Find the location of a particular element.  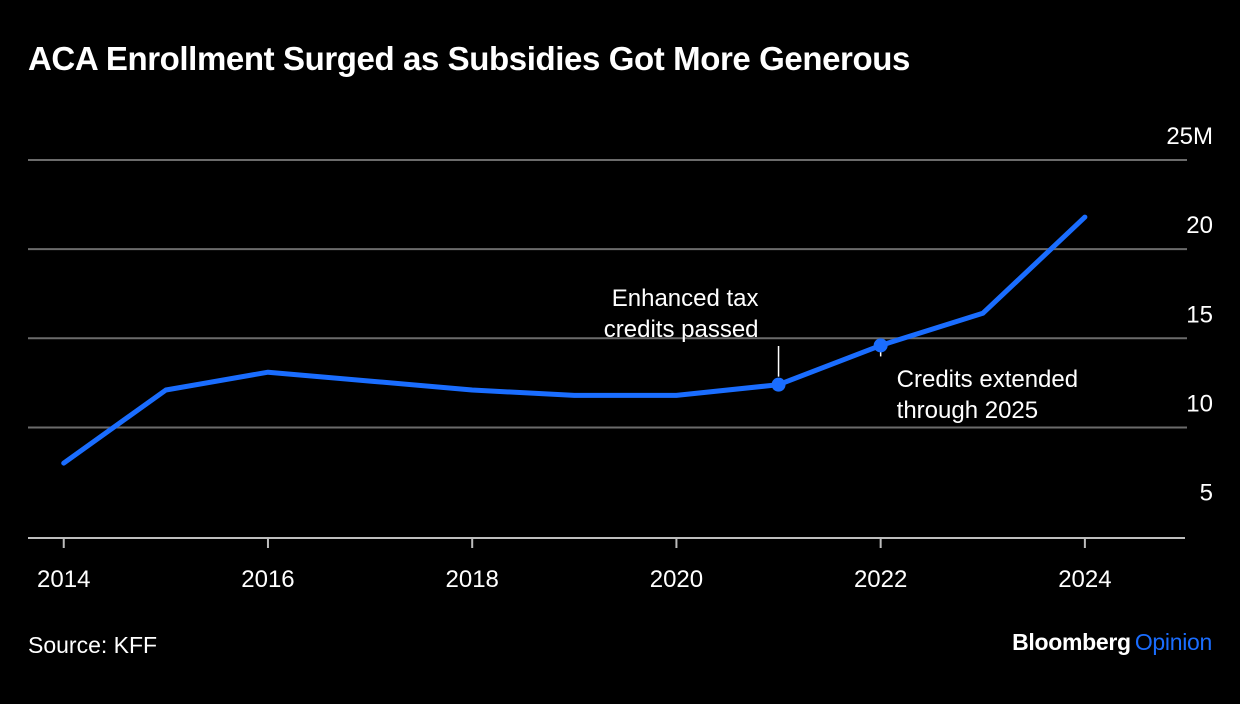

y-tick-label: 5 is located at coordinates (1206, 493).